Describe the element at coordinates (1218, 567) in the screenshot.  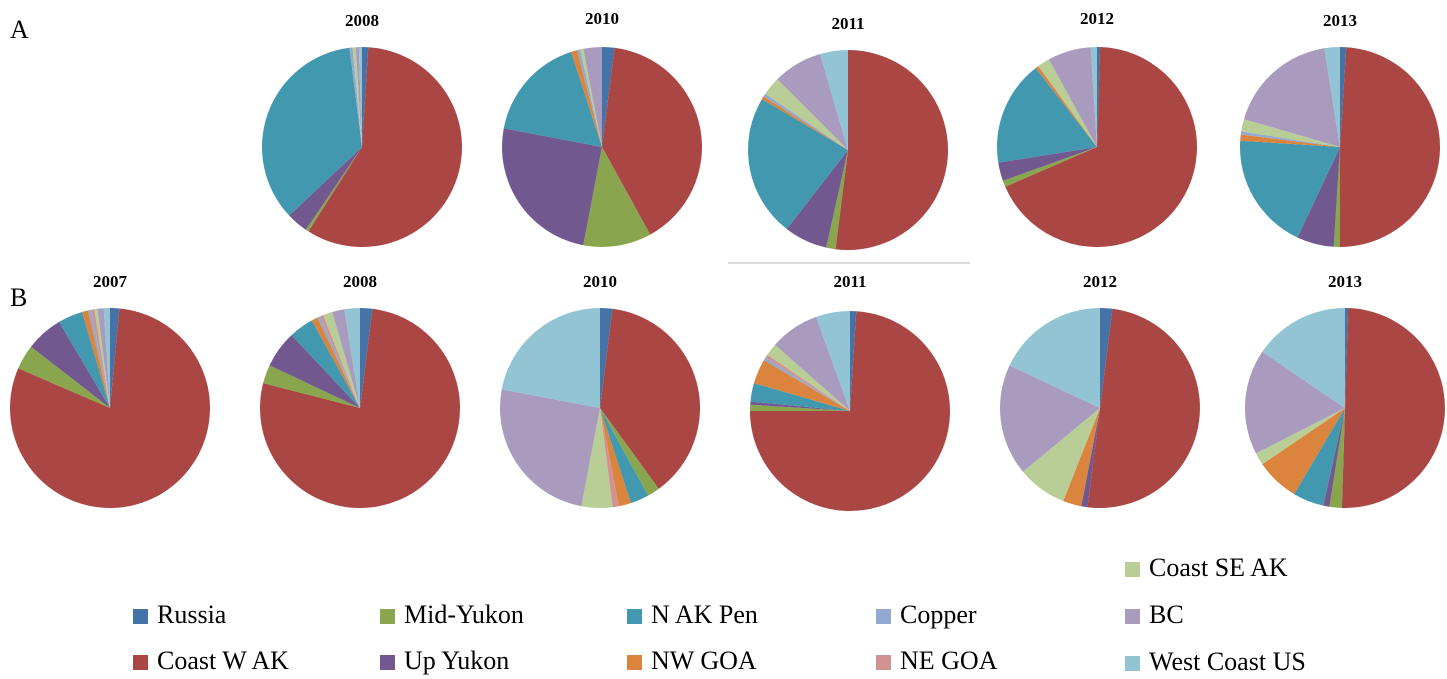
I see `legend-label: Coast SE AK` at that location.